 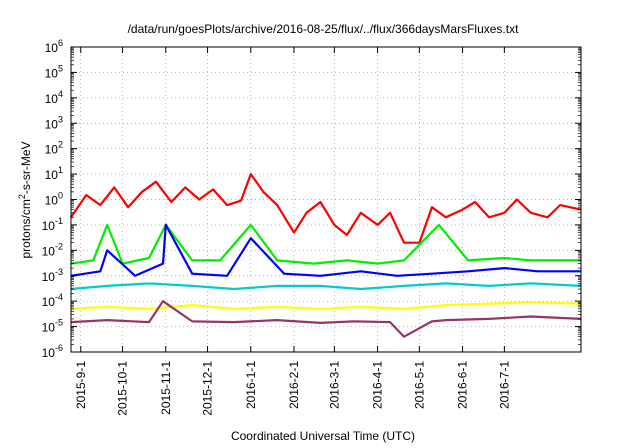 What do you see at coordinates (52, 275) in the screenshot?
I see `y-tick-label: 10⁻³` at bounding box center [52, 275].